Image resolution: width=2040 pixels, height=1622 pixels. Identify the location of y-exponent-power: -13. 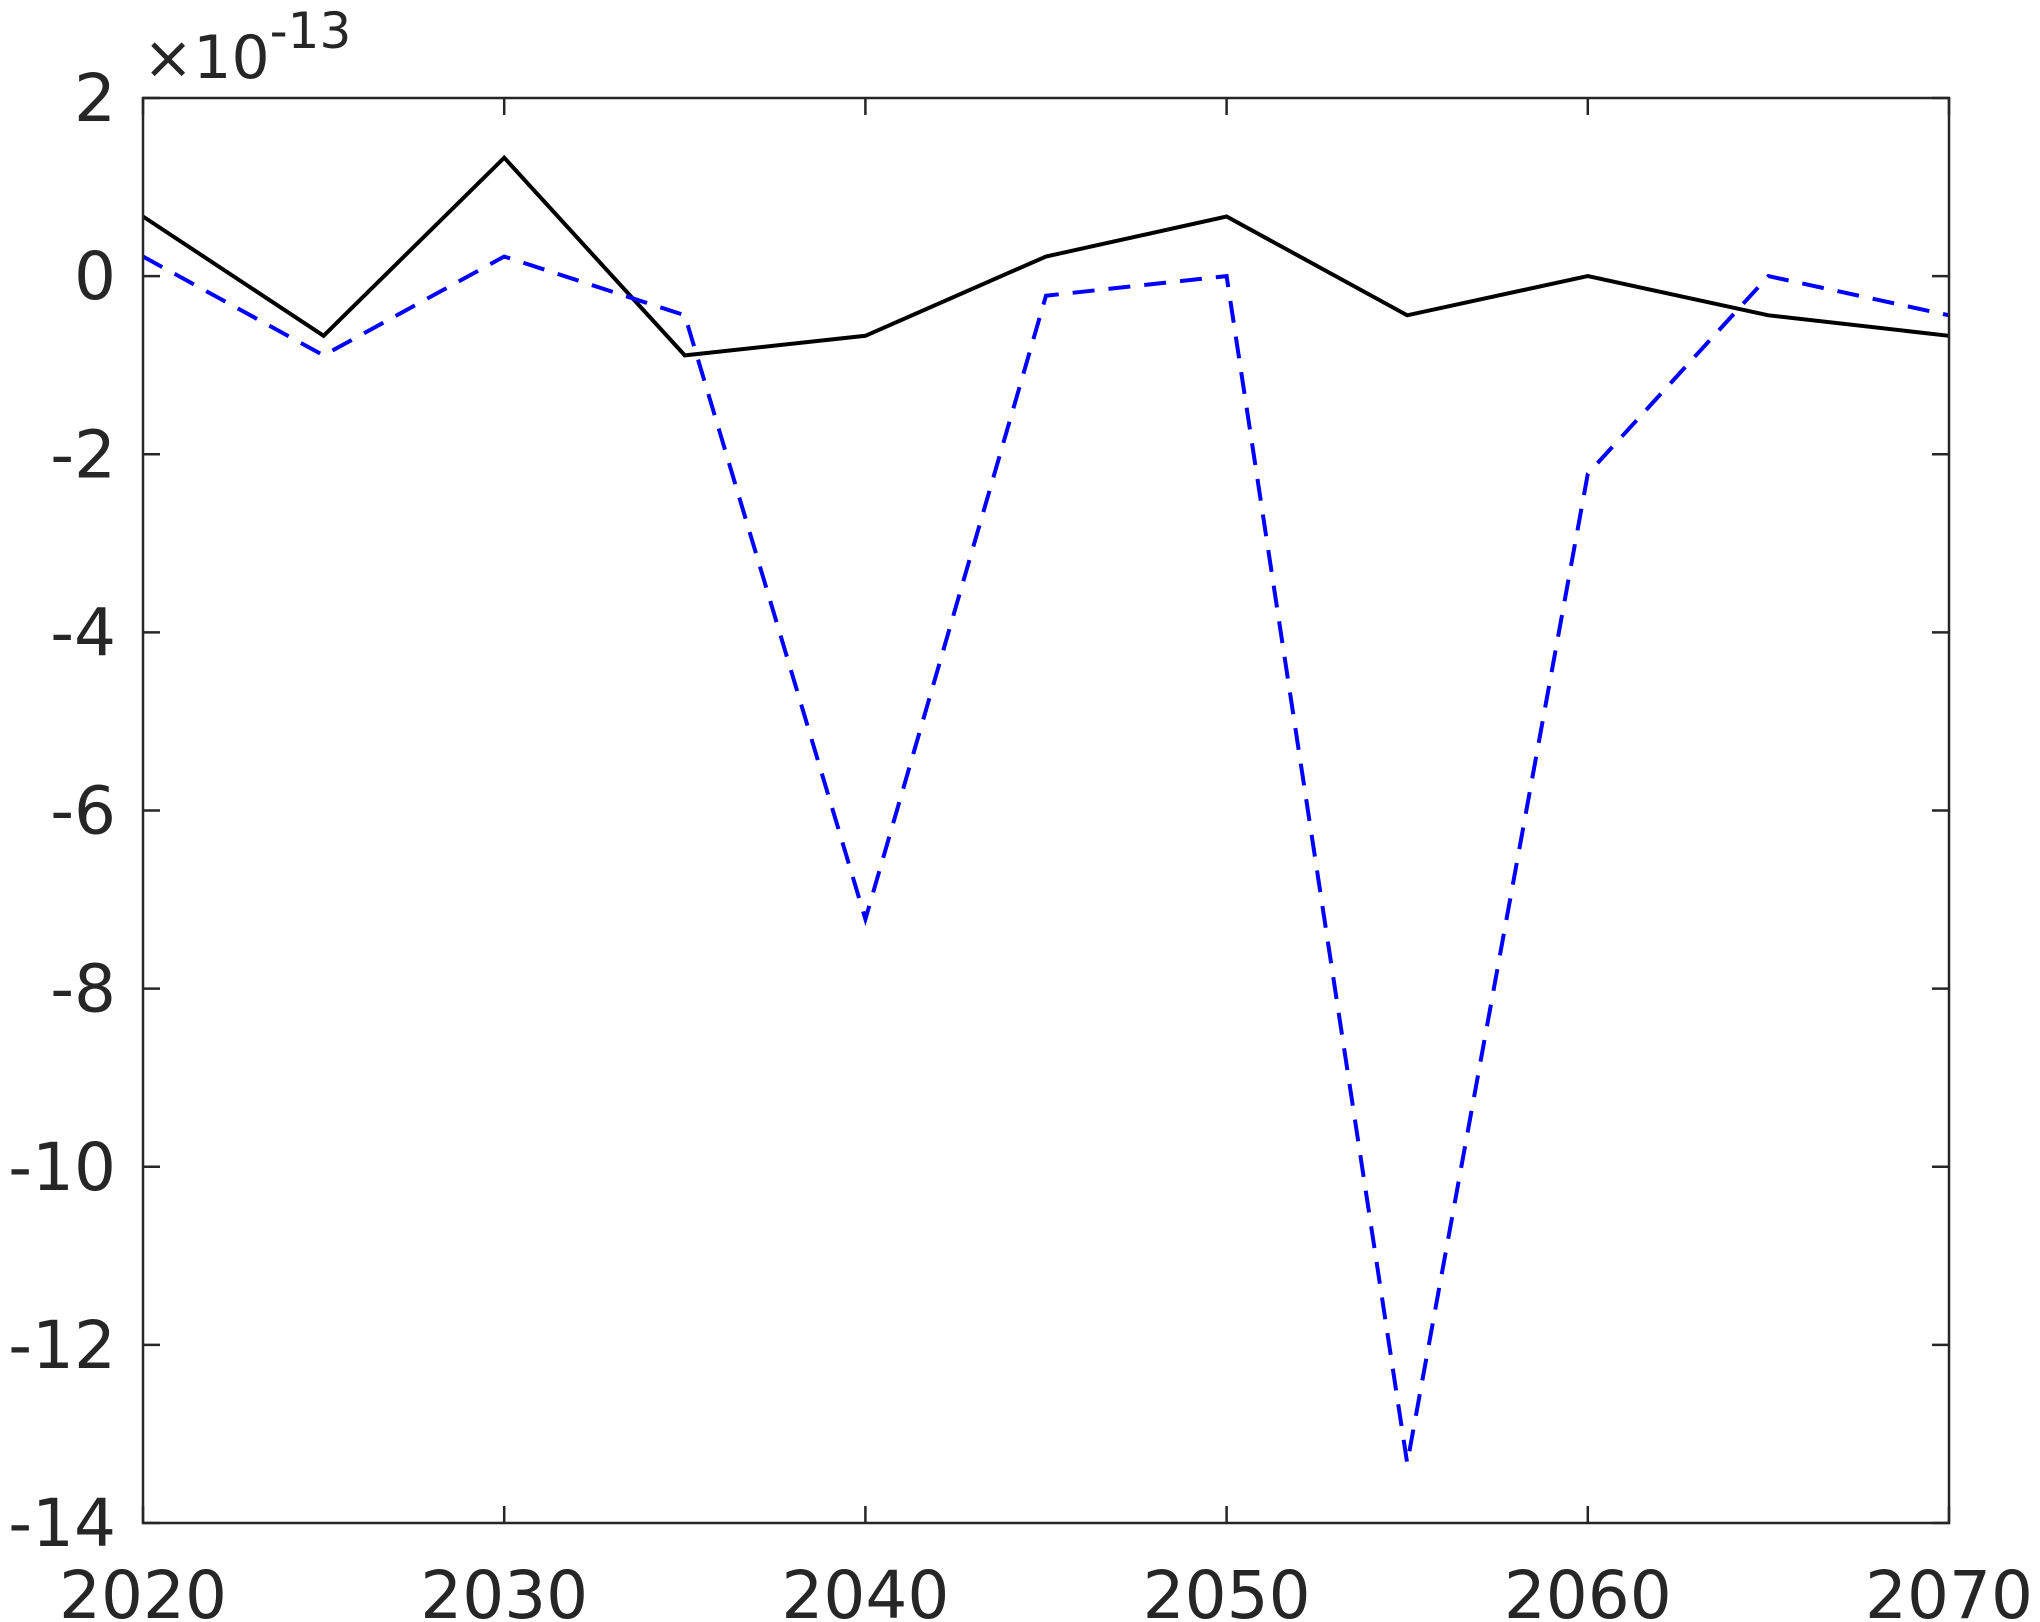
(311, 31).